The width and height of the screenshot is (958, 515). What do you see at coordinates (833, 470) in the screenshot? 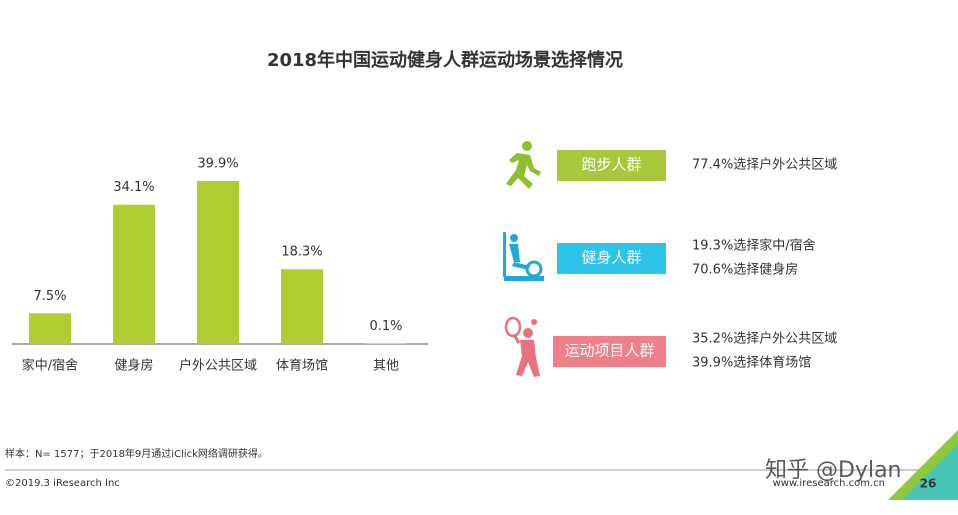
I see `watermark: 知乎 @Dylan` at bounding box center [833, 470].